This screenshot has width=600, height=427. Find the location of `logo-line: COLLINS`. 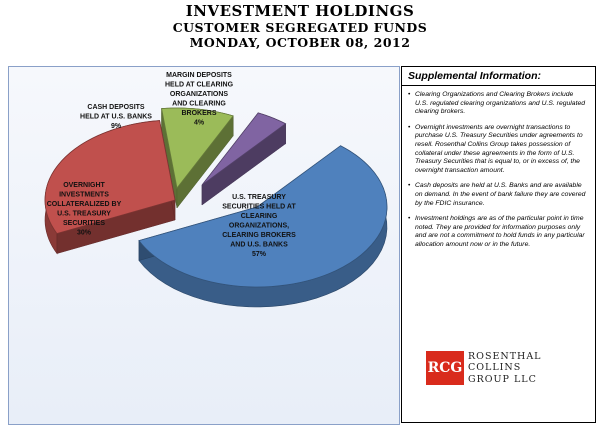

logo-line: COLLINS is located at coordinates (495, 368).